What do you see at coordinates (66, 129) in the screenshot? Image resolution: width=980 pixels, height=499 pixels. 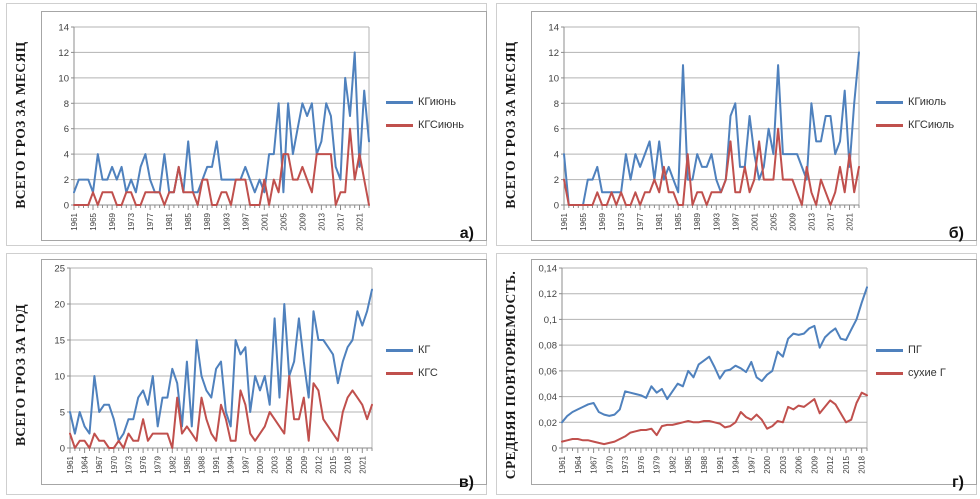 I see `svg-text: 6` at bounding box center [66, 129].